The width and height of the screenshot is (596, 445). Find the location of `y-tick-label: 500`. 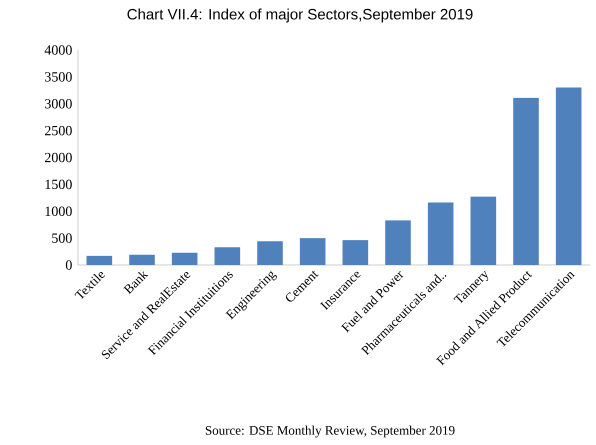

y-tick-label: 500 is located at coordinates (62, 238).